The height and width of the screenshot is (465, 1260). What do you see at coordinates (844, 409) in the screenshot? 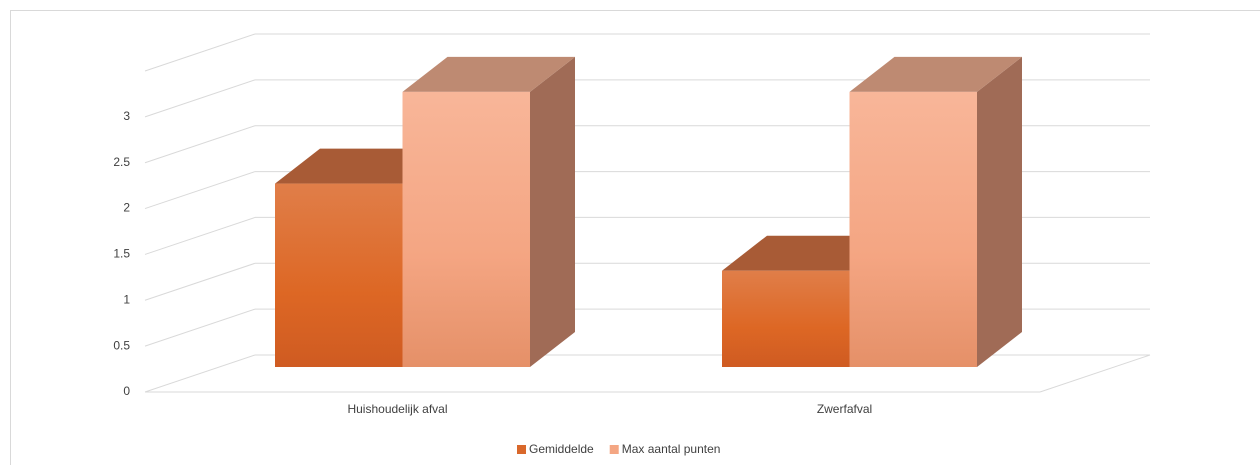
I see `x-tick-label: Zwerfafval` at bounding box center [844, 409].